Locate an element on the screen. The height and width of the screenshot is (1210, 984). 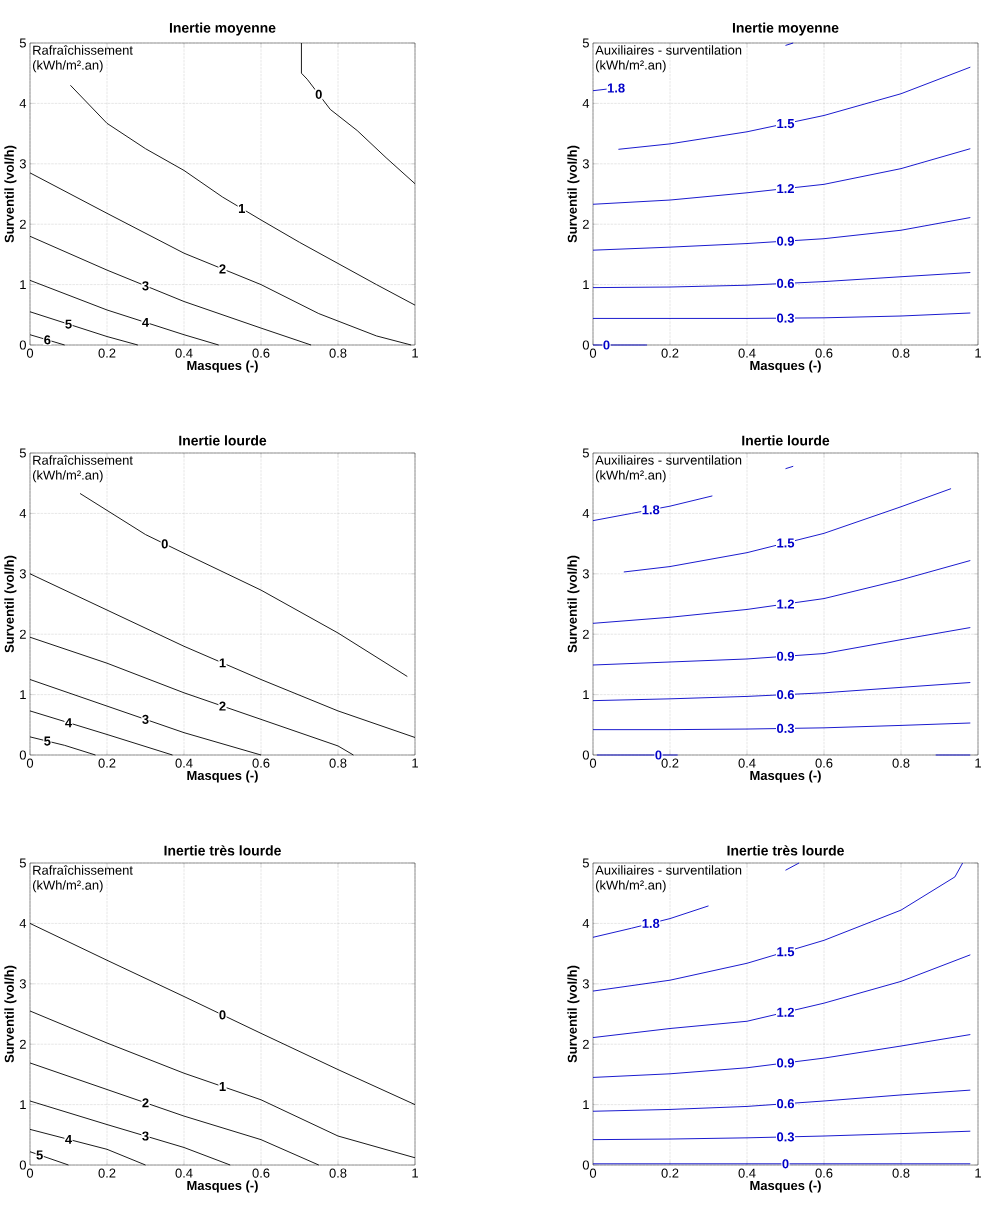
annotation: Rafraîchissement is located at coordinates (83, 460).